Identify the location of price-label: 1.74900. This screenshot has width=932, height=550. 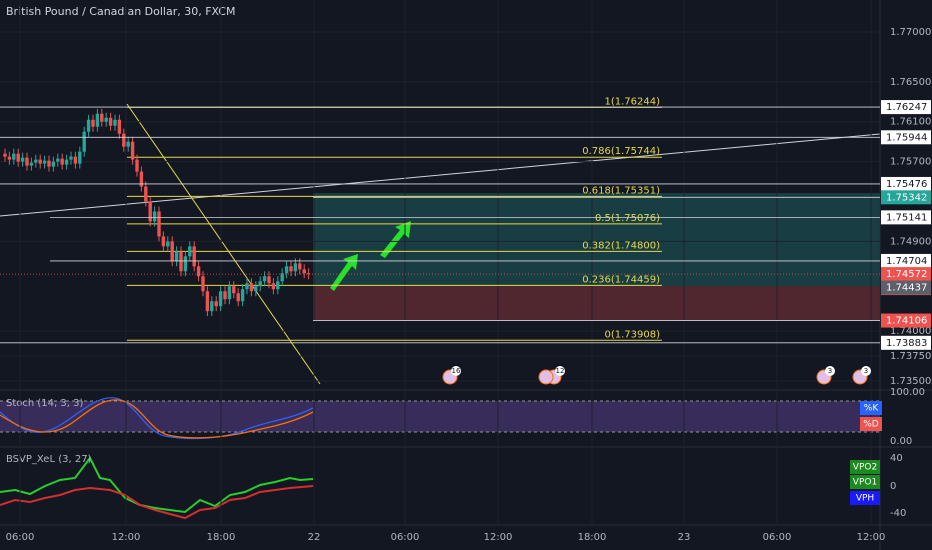
(910, 241).